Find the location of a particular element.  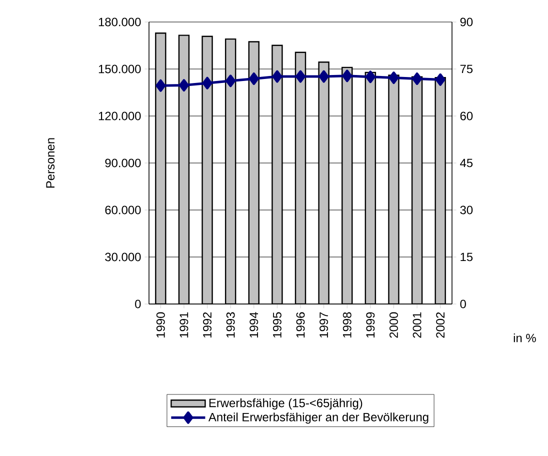

x-tick-label: 1997 is located at coordinates (324, 325).